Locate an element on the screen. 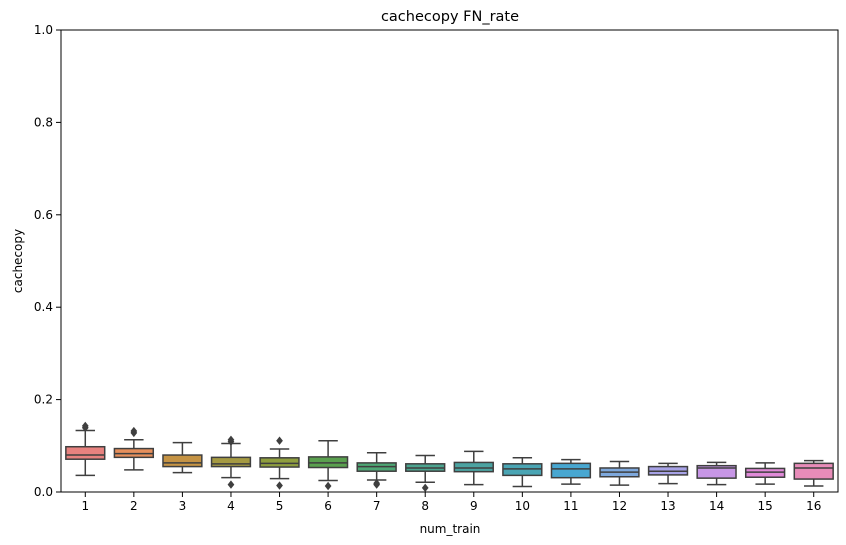  x-tick-label: 16 is located at coordinates (813, 506).